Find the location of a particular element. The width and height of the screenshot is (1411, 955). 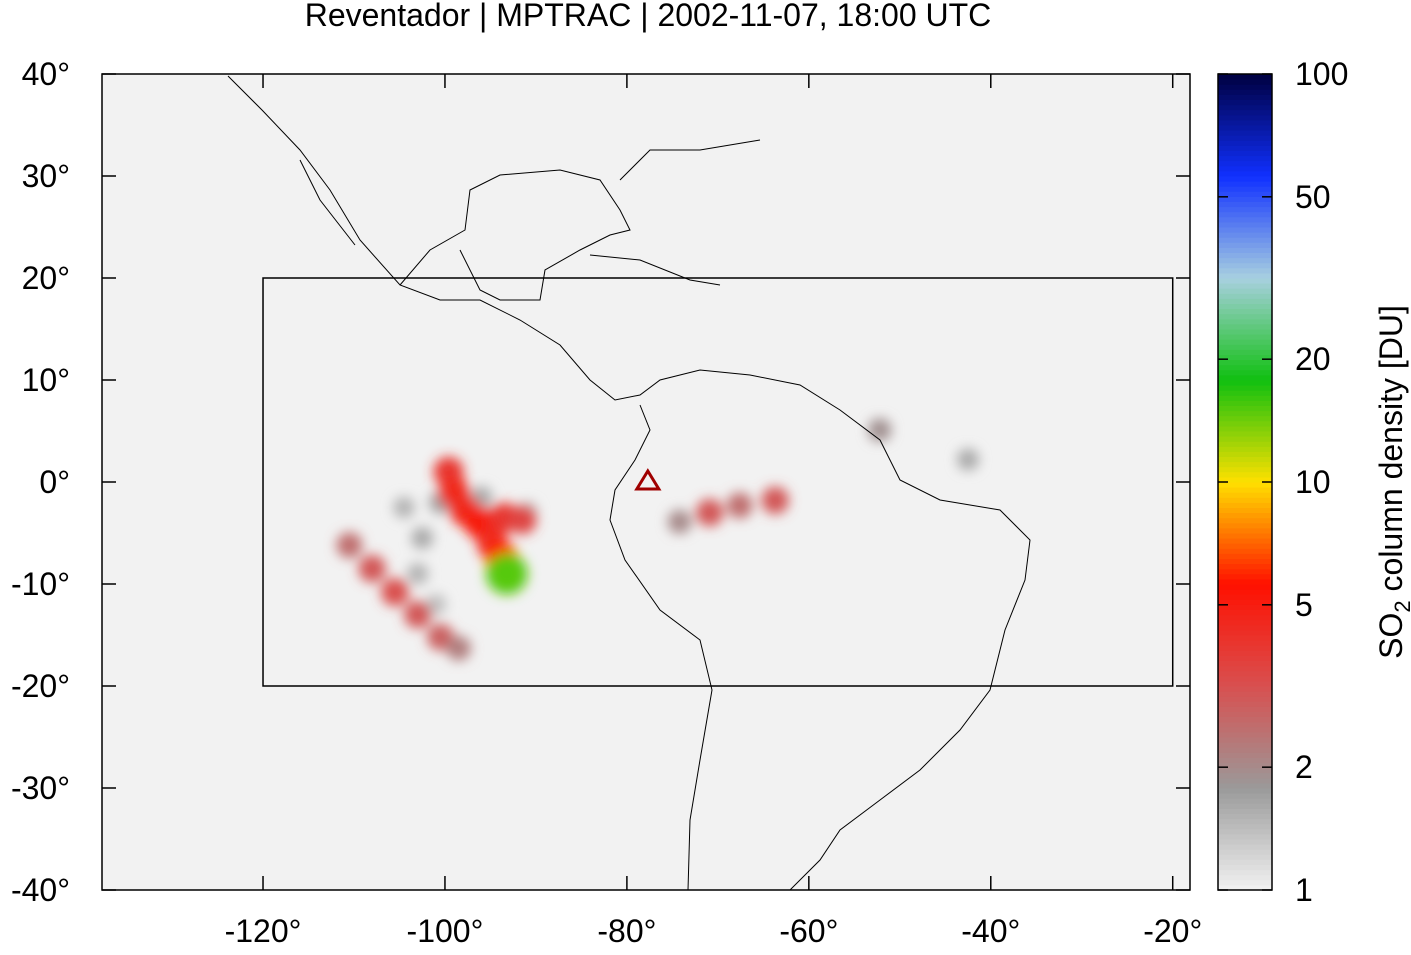

y-tick-label: -20° is located at coordinates (40, 686).